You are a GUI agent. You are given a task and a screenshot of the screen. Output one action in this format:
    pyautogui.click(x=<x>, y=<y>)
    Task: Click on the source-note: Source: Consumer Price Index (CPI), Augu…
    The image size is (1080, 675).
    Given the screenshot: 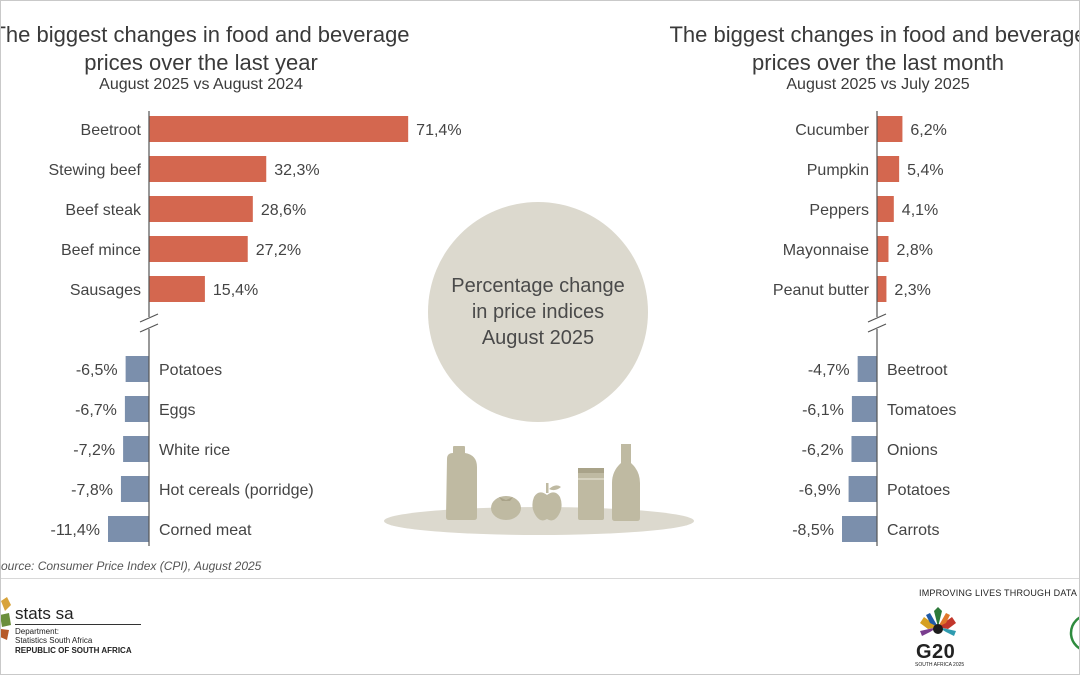 What is the action you would take?
    pyautogui.click(x=131, y=566)
    